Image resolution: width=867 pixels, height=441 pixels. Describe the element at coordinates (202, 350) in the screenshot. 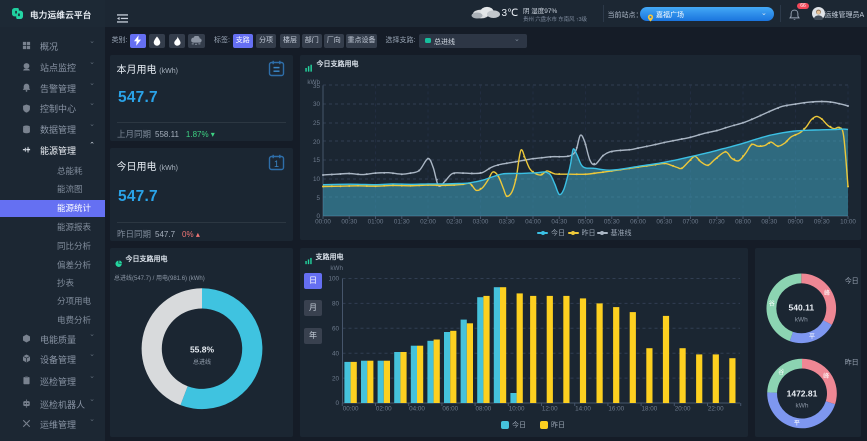

I see `svg-text: 55.8%` at that location.